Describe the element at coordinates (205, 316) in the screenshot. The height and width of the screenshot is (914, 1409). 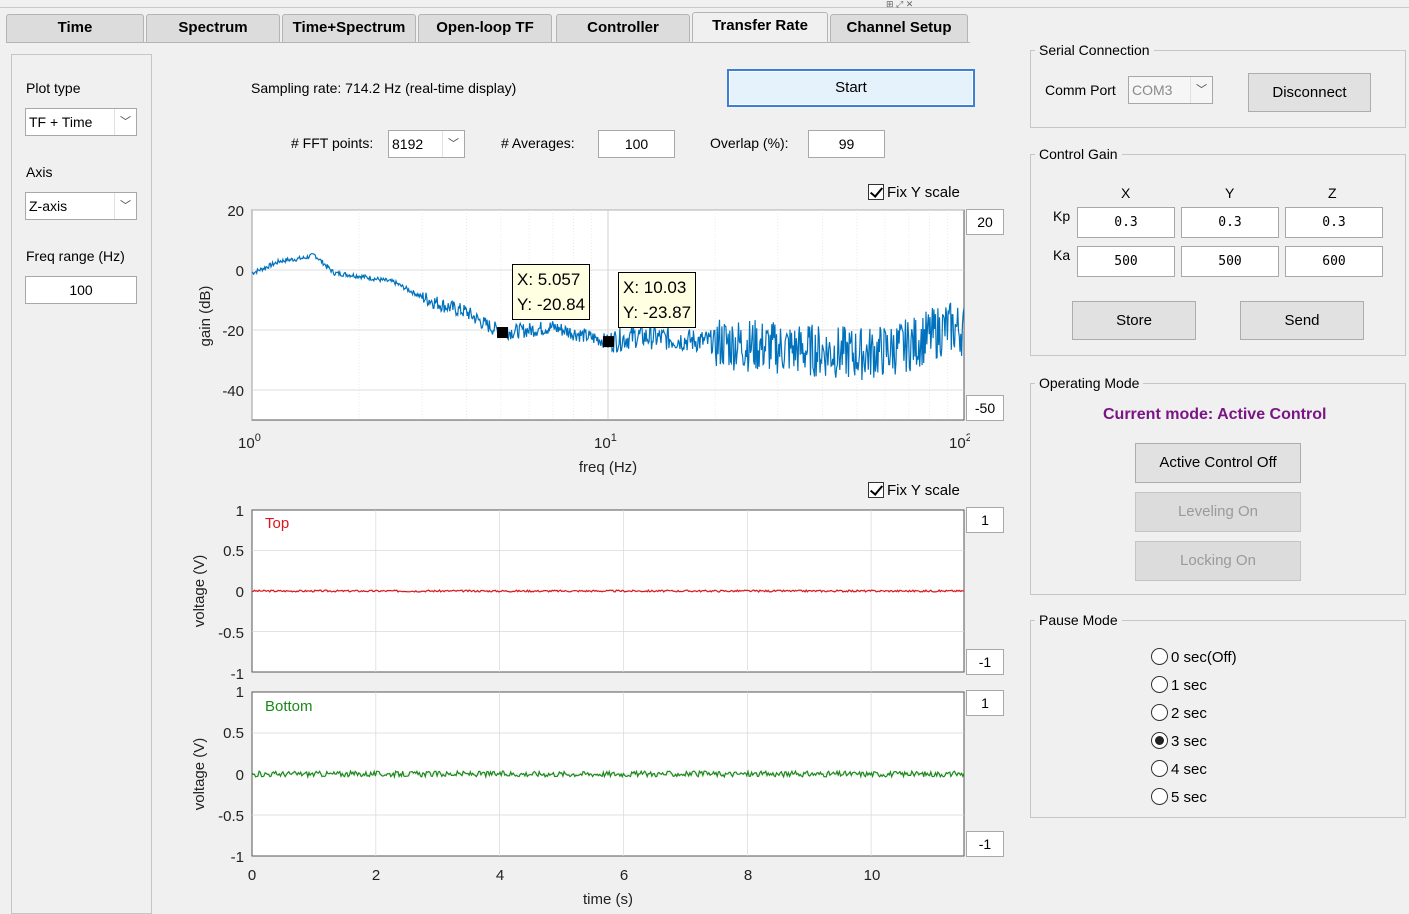
I see `tf-ylabel: gain (dB)` at that location.